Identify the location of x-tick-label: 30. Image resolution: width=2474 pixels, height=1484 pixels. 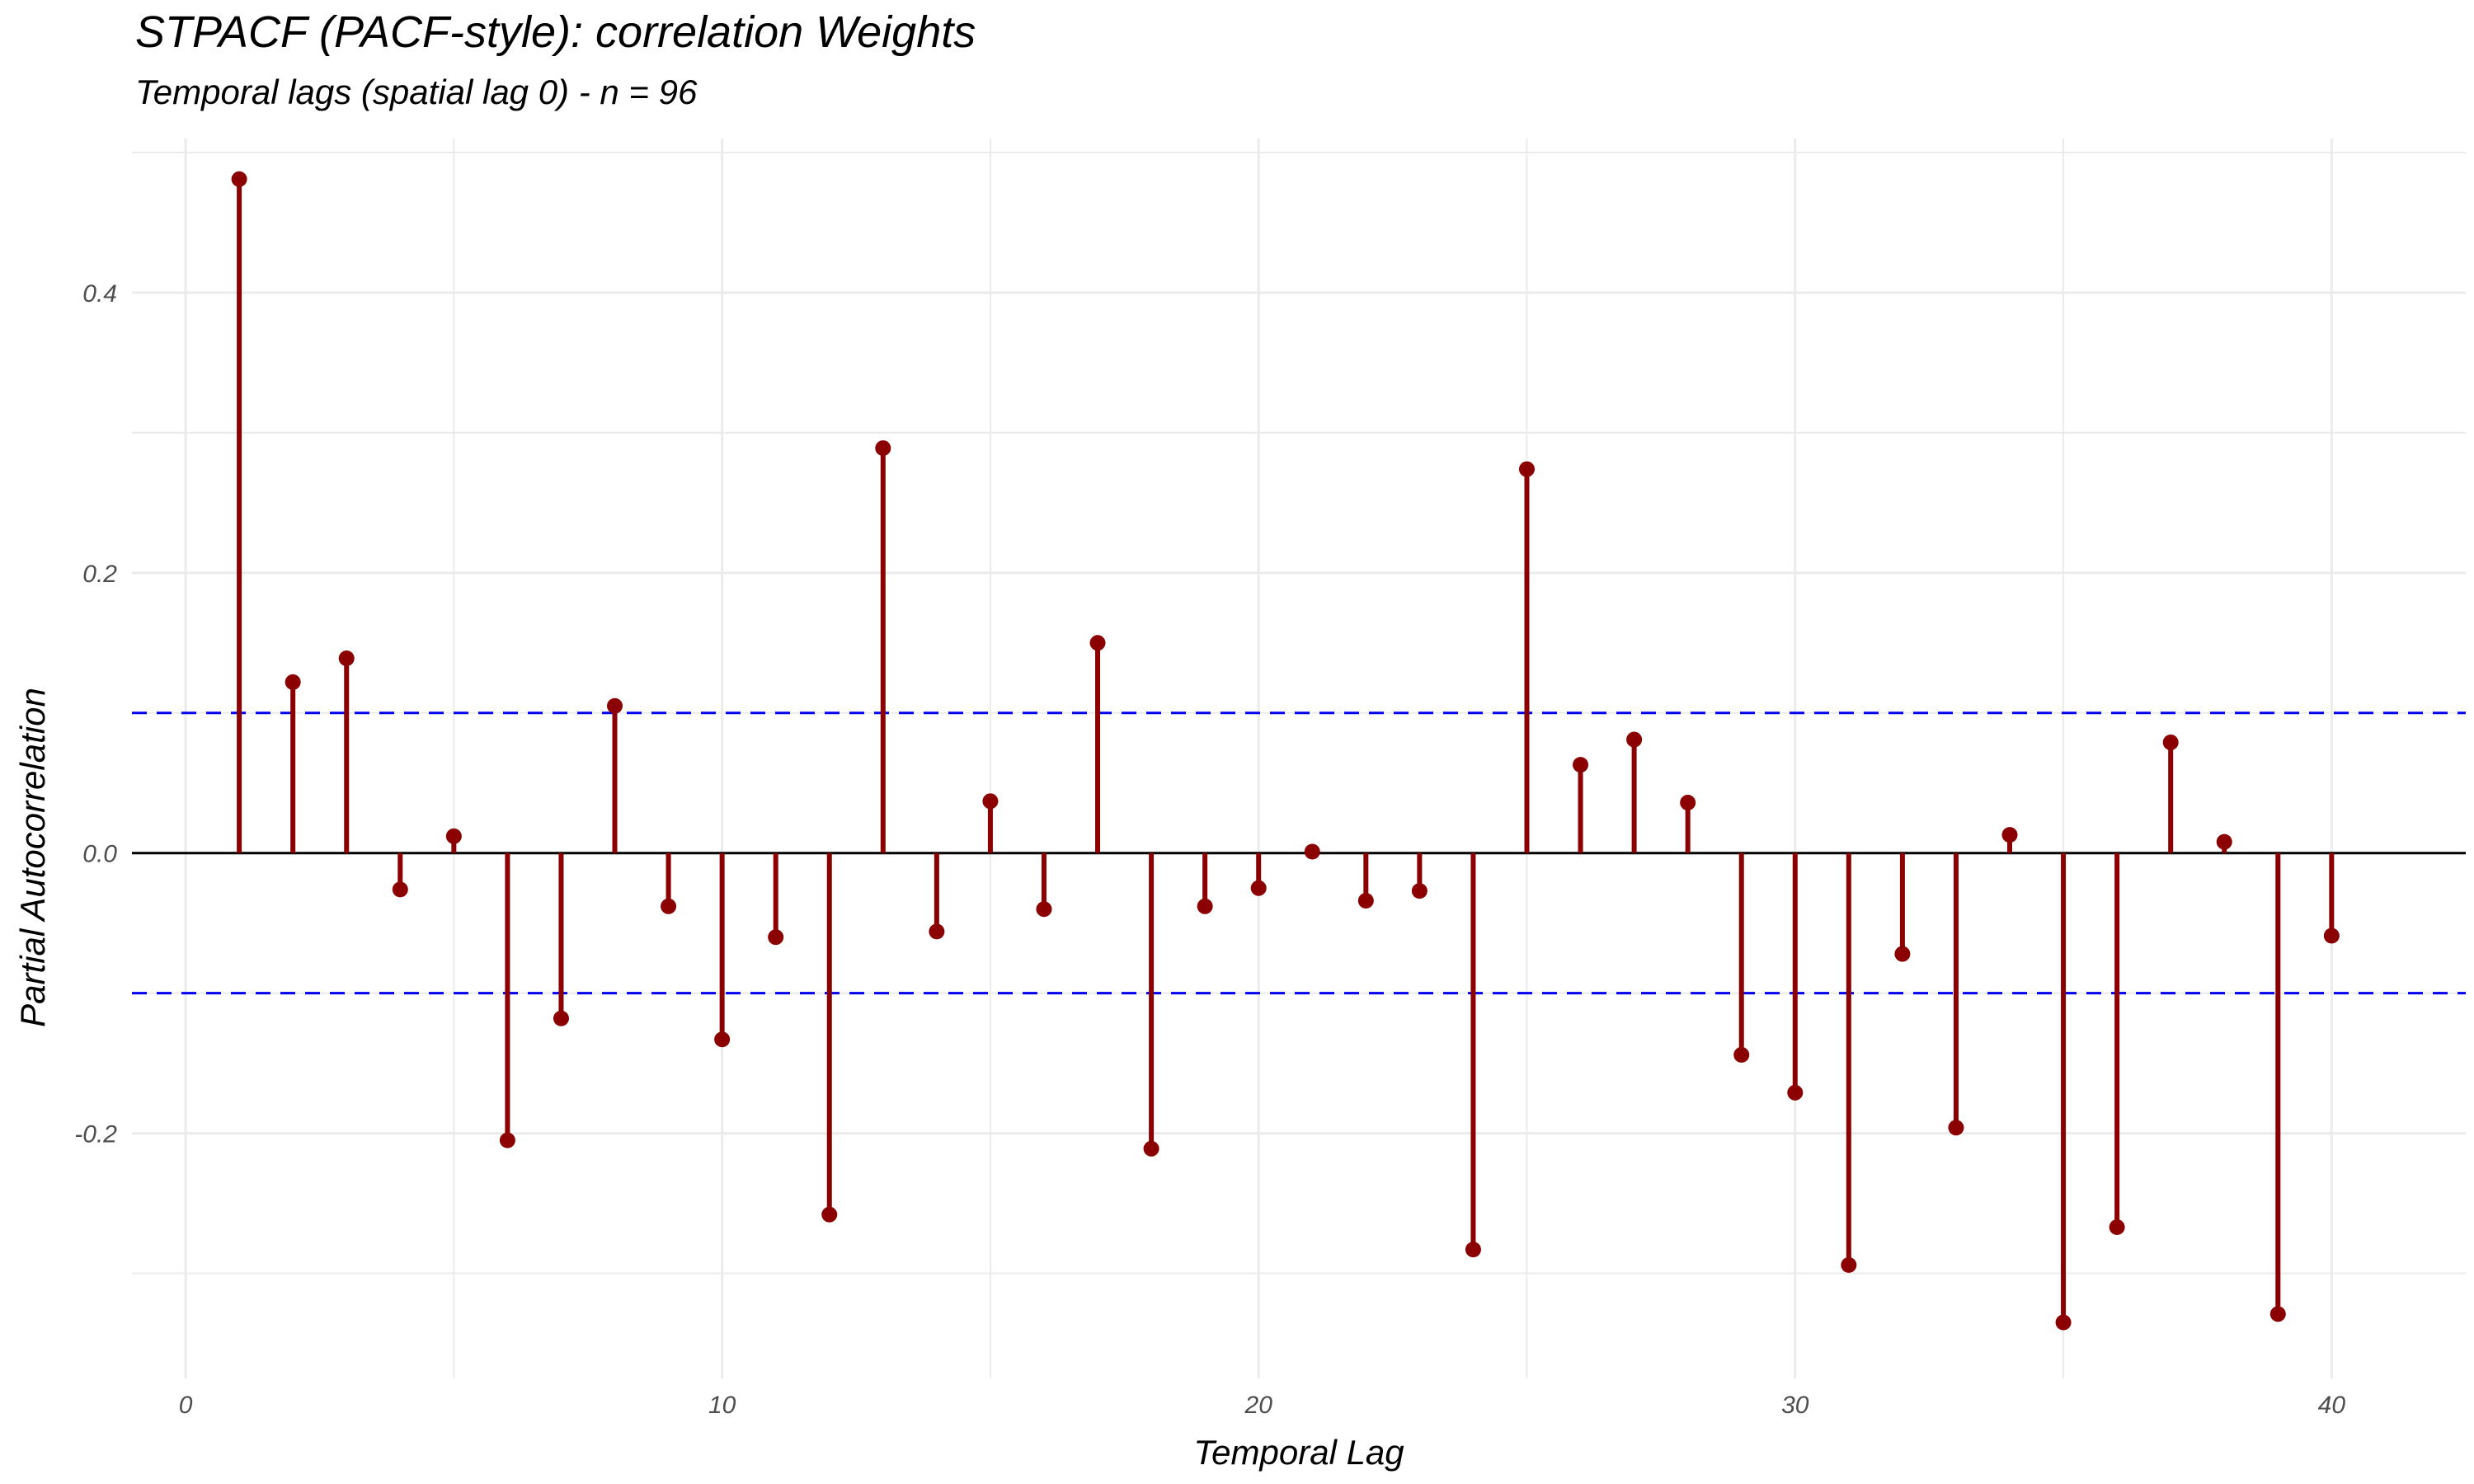
(1795, 1405).